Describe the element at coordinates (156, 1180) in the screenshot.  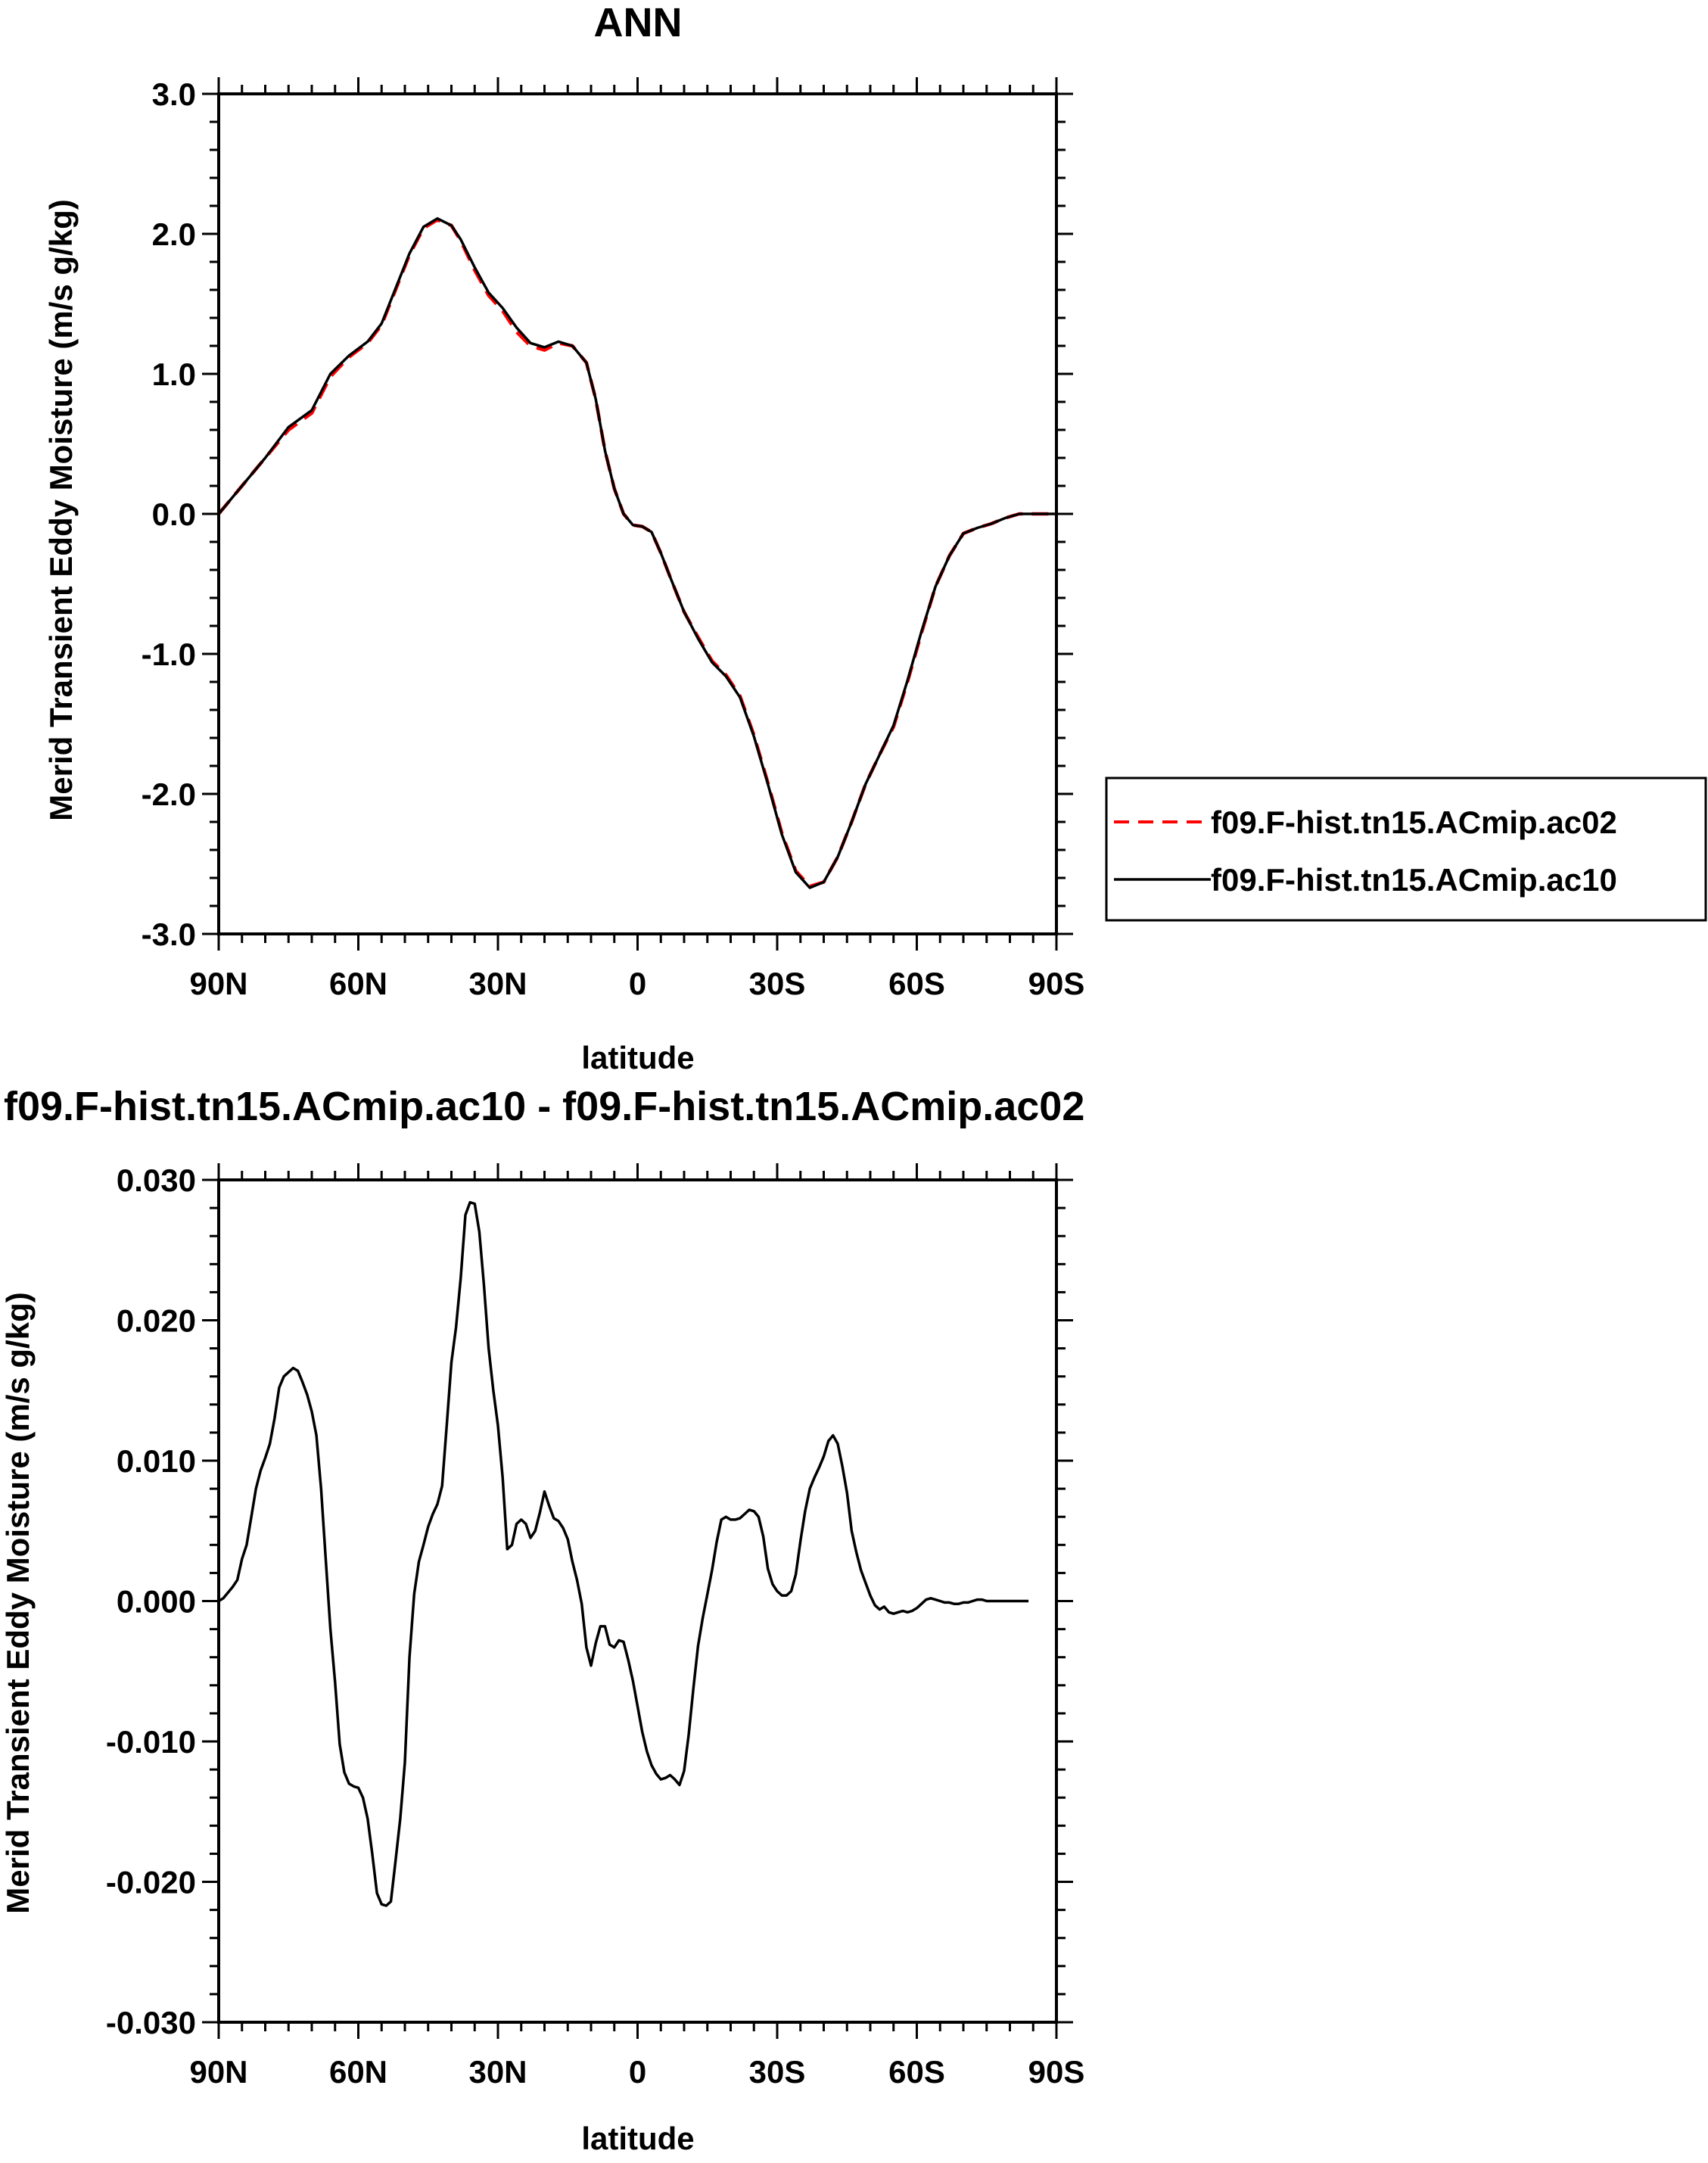
I see `bottom-y-tick-label: 0.030` at that location.